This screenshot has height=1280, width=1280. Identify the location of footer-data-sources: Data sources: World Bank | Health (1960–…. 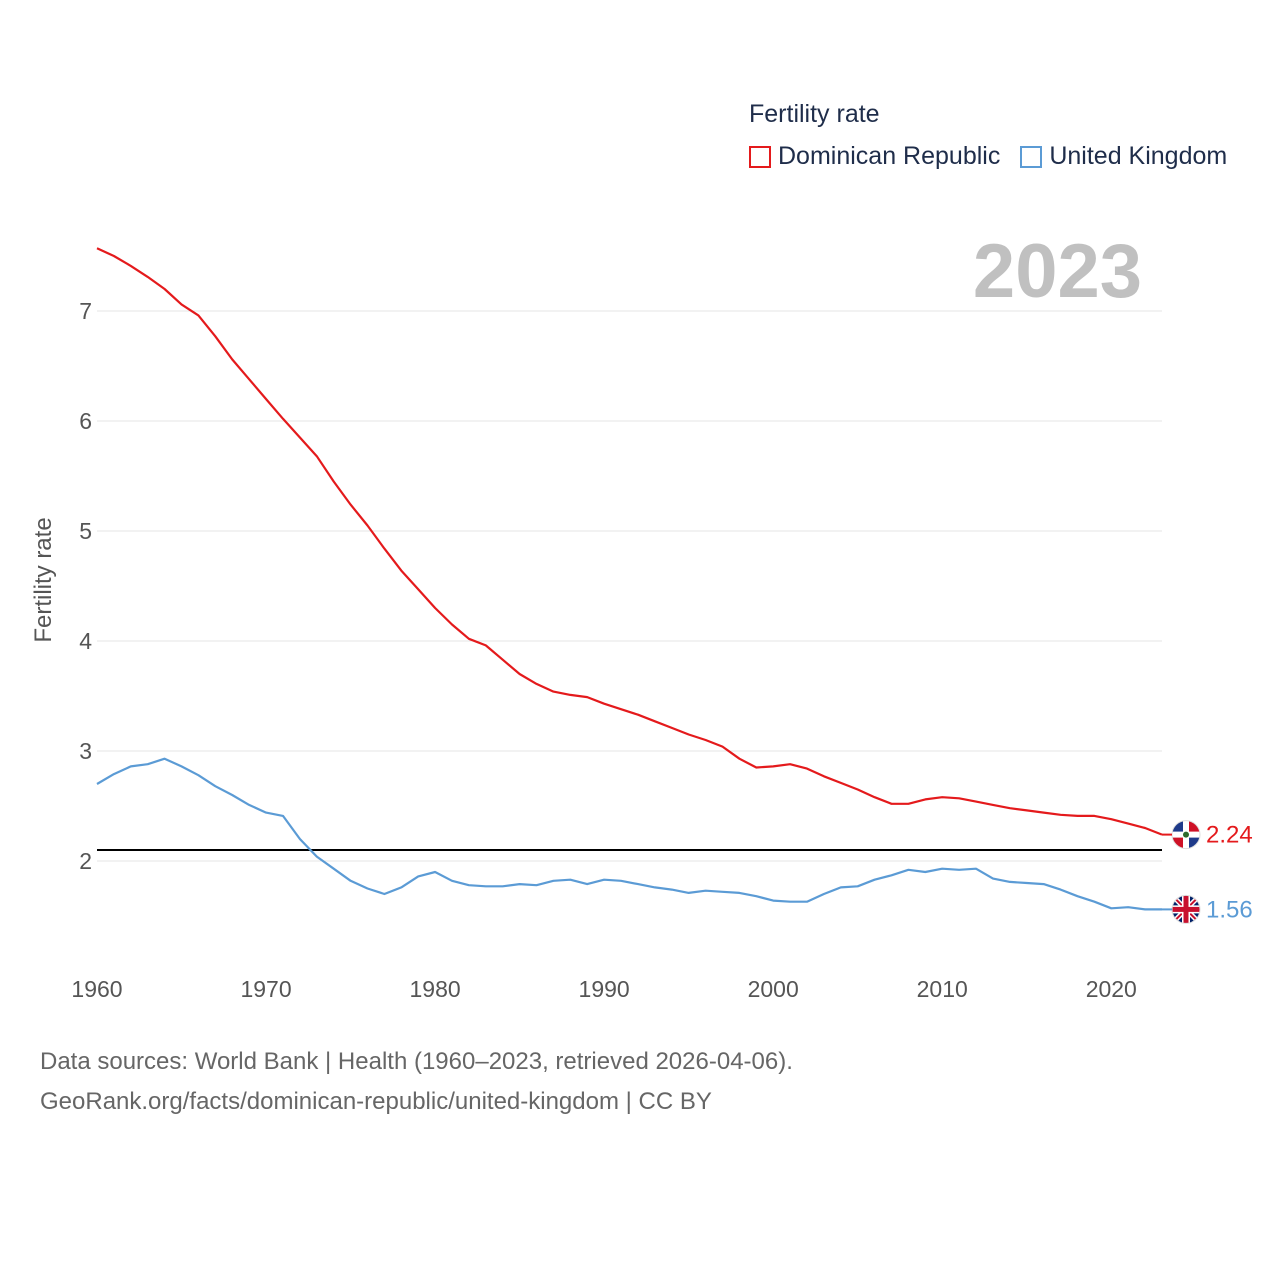
(416, 1061).